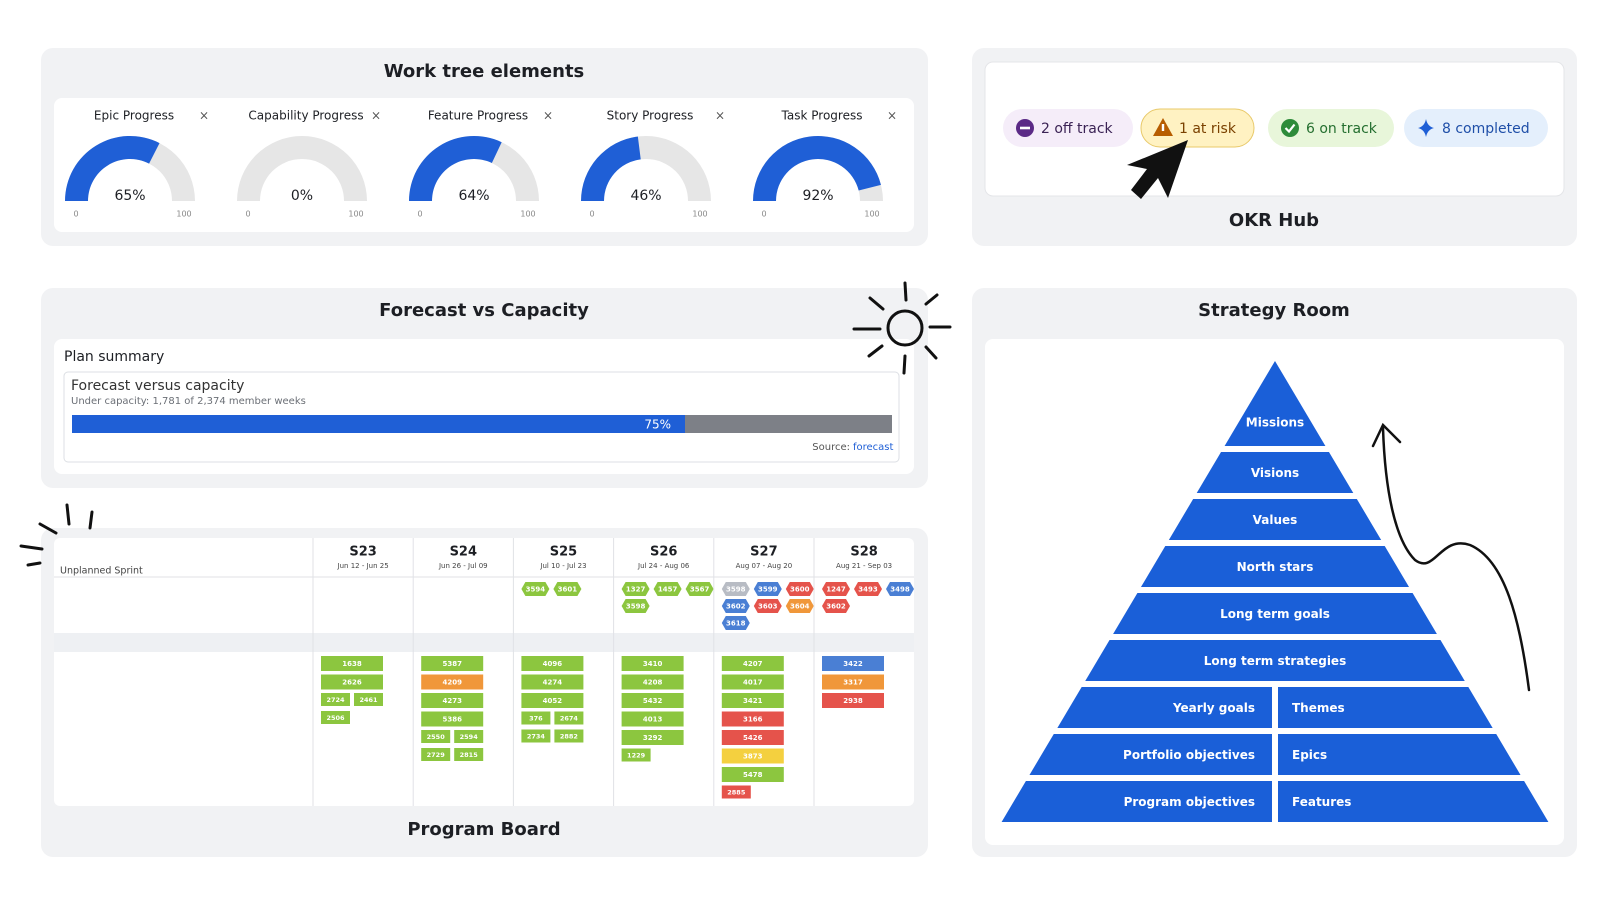 Image resolution: width=1600 pixels, height=900 pixels. Describe the element at coordinates (822, 116) in the screenshot. I see `gauge-label: Task Progress` at that location.